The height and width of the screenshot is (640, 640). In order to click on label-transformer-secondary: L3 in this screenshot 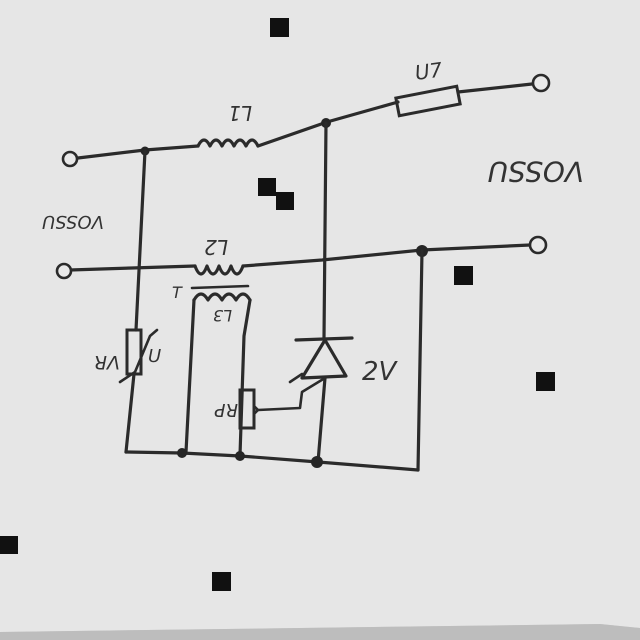, I will do `click(222, 315)`.